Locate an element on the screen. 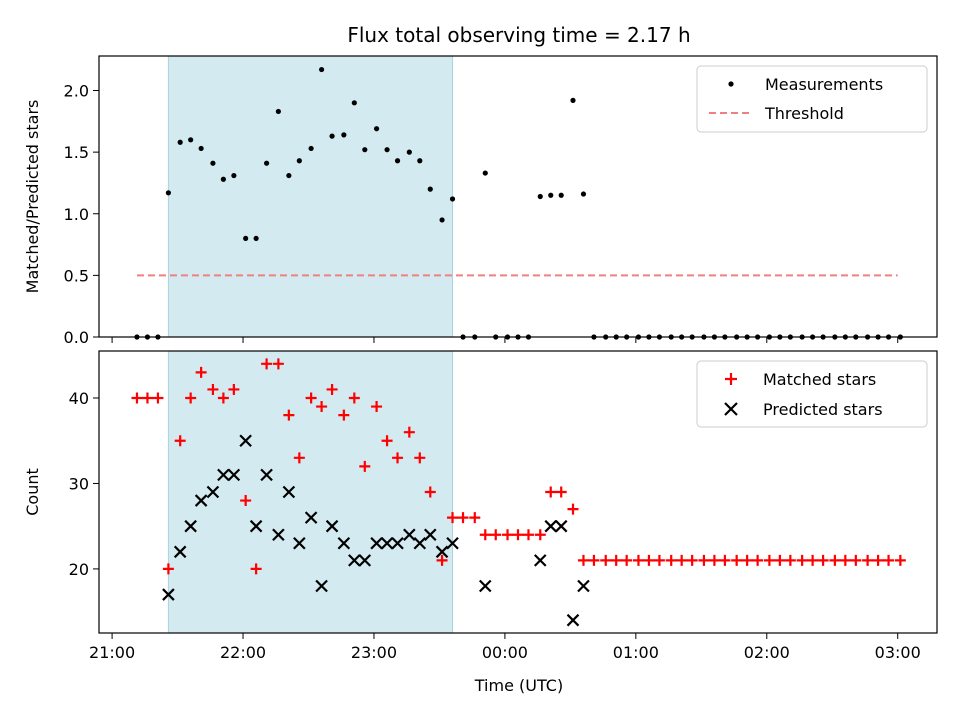 The height and width of the screenshot is (720, 960). x-tick-label: 21:00 is located at coordinates (112, 652).